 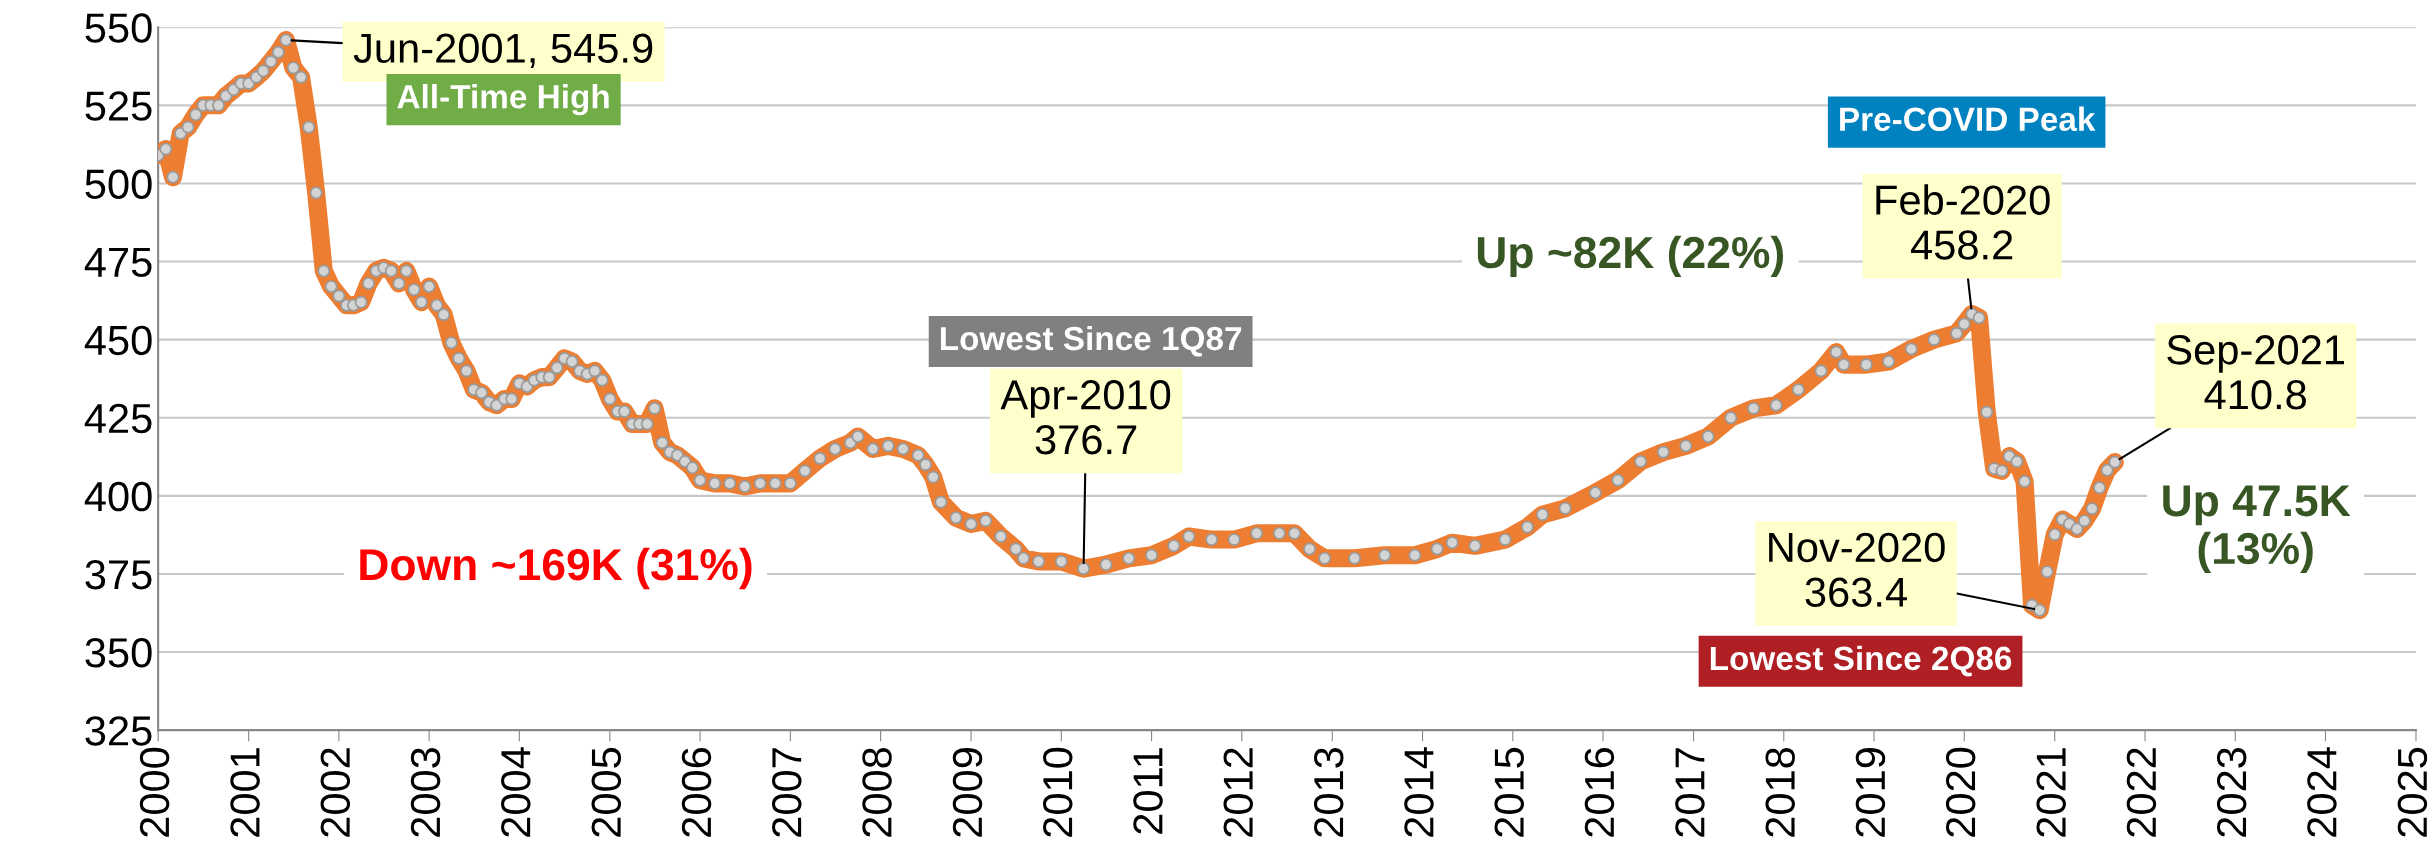 What do you see at coordinates (516, 792) in the screenshot?
I see `x-tick-label: 2004` at bounding box center [516, 792].